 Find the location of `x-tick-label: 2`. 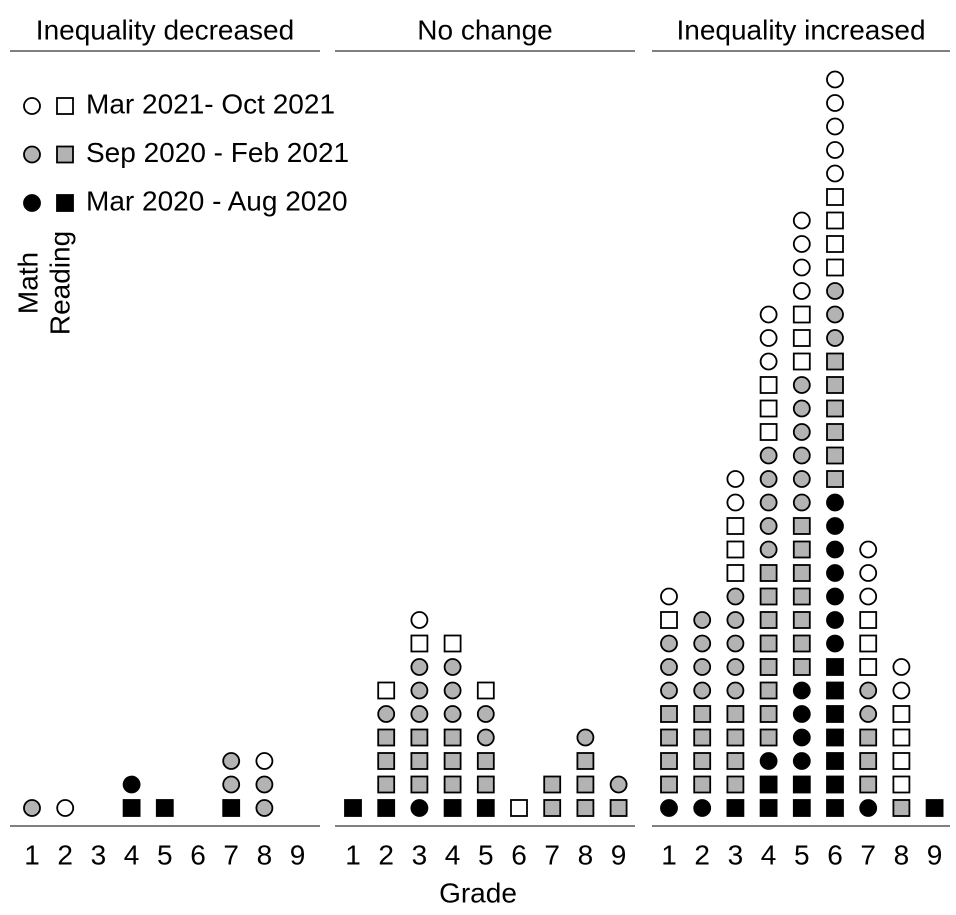

x-tick-label: 2 is located at coordinates (702, 854).